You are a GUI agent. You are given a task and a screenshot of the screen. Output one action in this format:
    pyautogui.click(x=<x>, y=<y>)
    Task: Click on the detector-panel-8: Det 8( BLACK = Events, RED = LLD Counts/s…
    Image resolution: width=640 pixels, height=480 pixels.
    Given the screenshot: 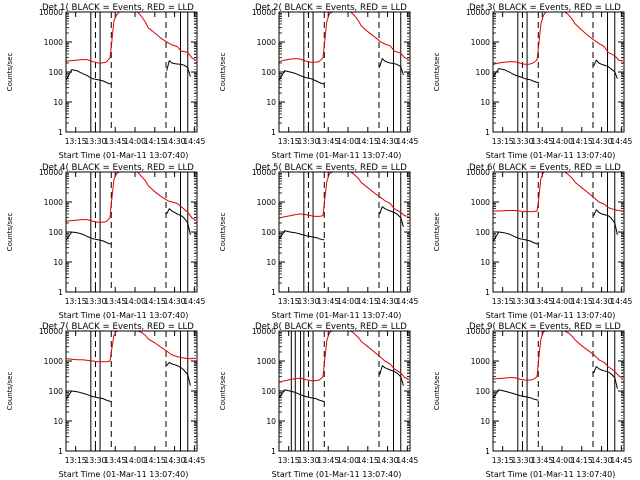 What is the action you would take?
    pyautogui.click(x=318, y=400)
    